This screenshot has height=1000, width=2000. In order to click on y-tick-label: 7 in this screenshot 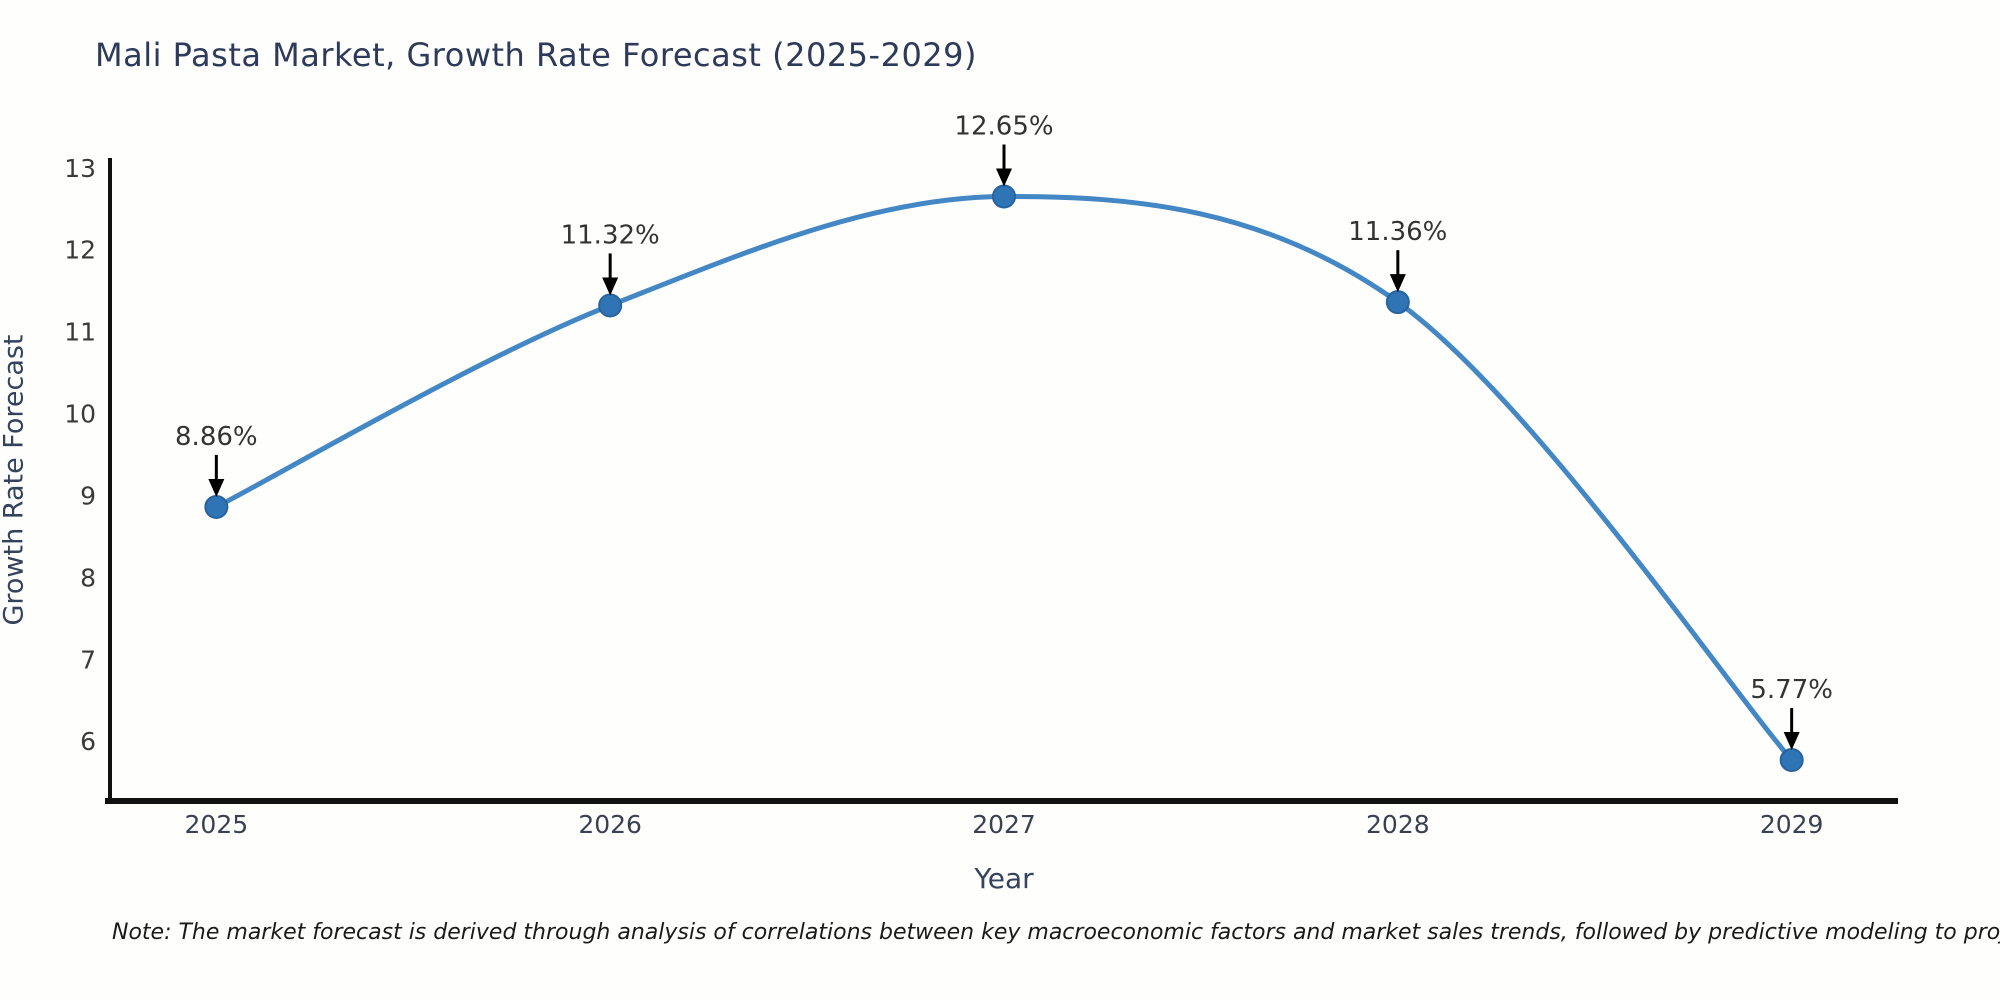, I will do `click(88, 659)`.